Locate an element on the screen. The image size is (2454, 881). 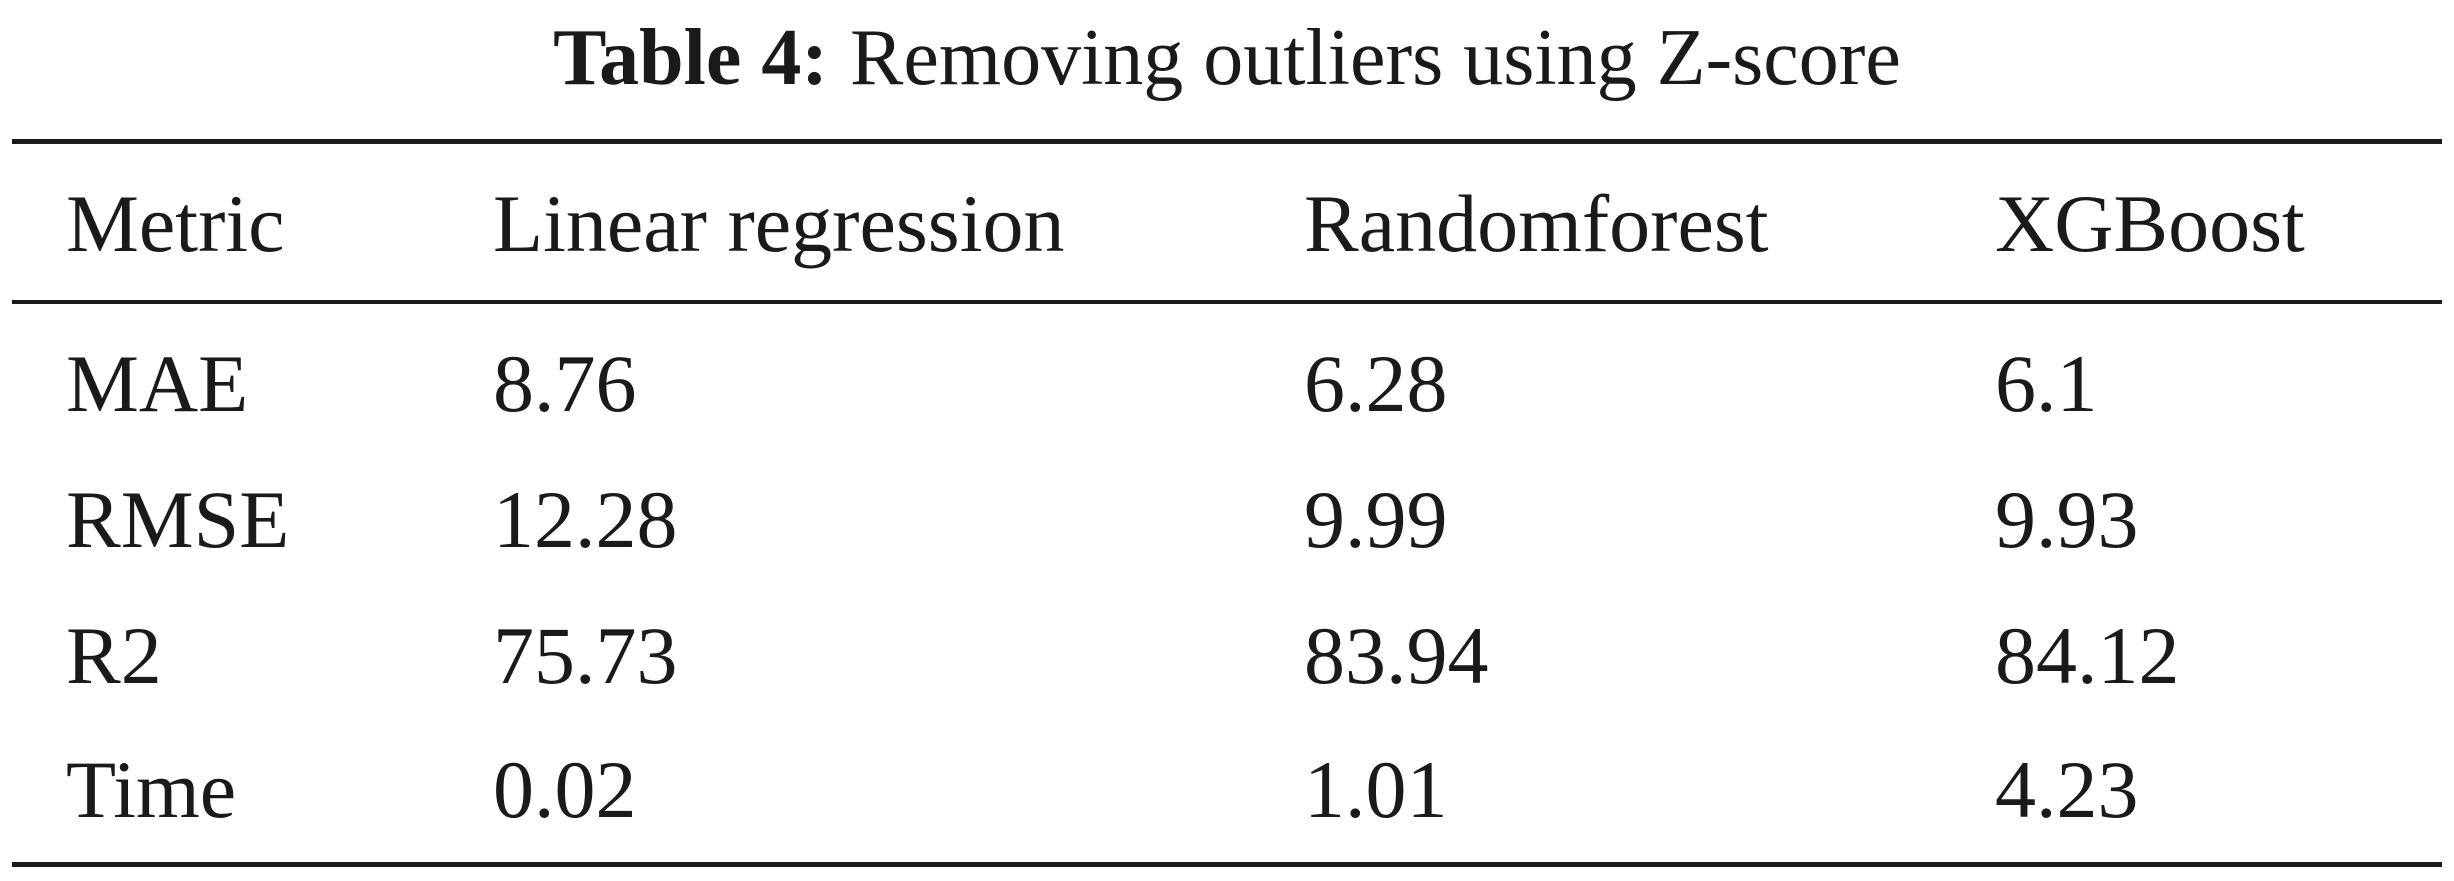
table-cell: 6.28 is located at coordinates (1376, 383).